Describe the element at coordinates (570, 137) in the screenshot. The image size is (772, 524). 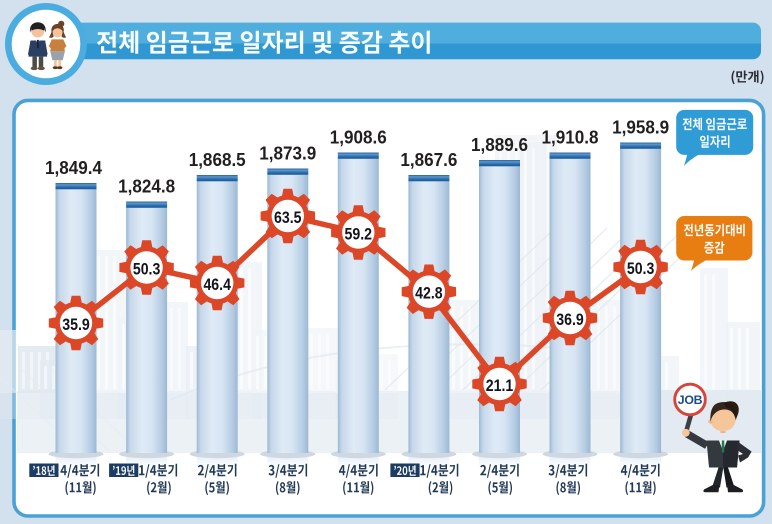
I see `svg-text: 1,910.8` at that location.